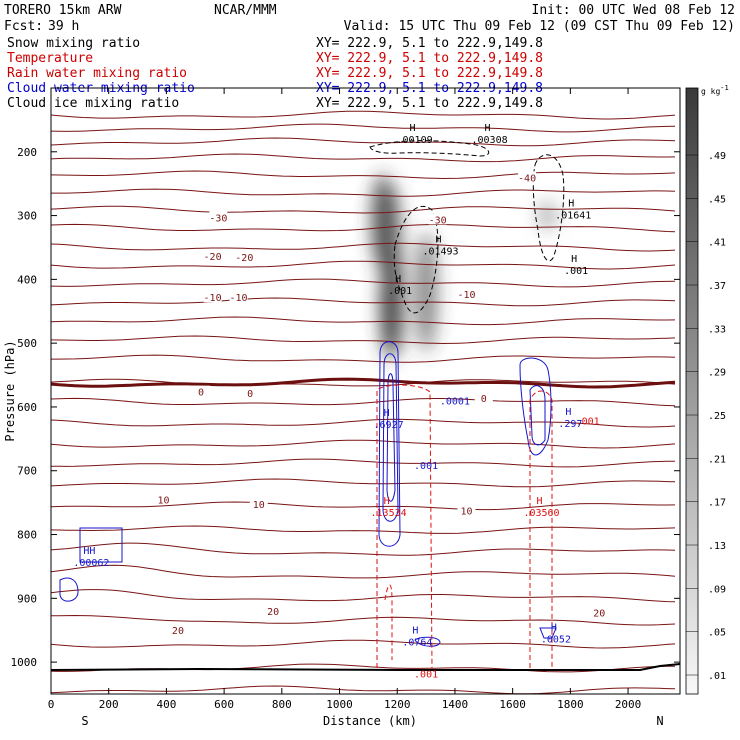  What do you see at coordinates (24, 662) in the screenshot?
I see `y-tick-label: 1000` at bounding box center [24, 662].